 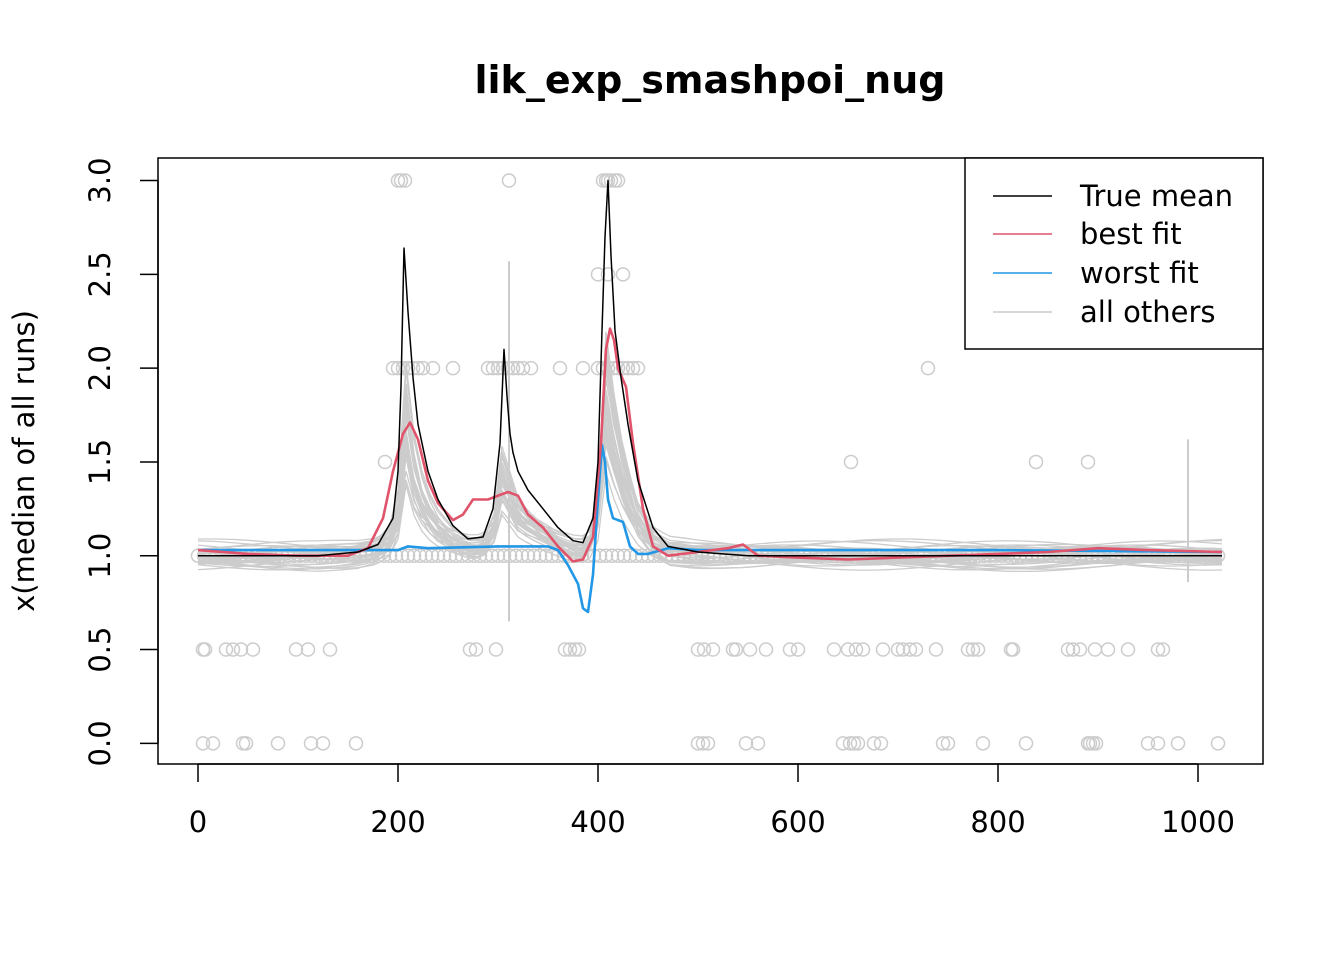 What do you see at coordinates (100, 368) in the screenshot?
I see `y-tick-label-4: 2.0` at bounding box center [100, 368].